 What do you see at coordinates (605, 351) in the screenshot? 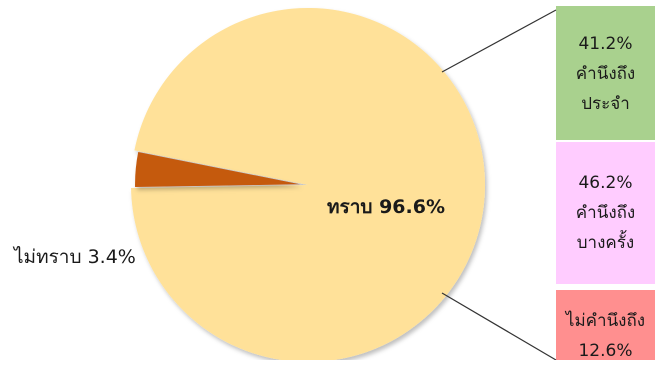
I see `breakdown-percent: 12.6%` at bounding box center [605, 351].